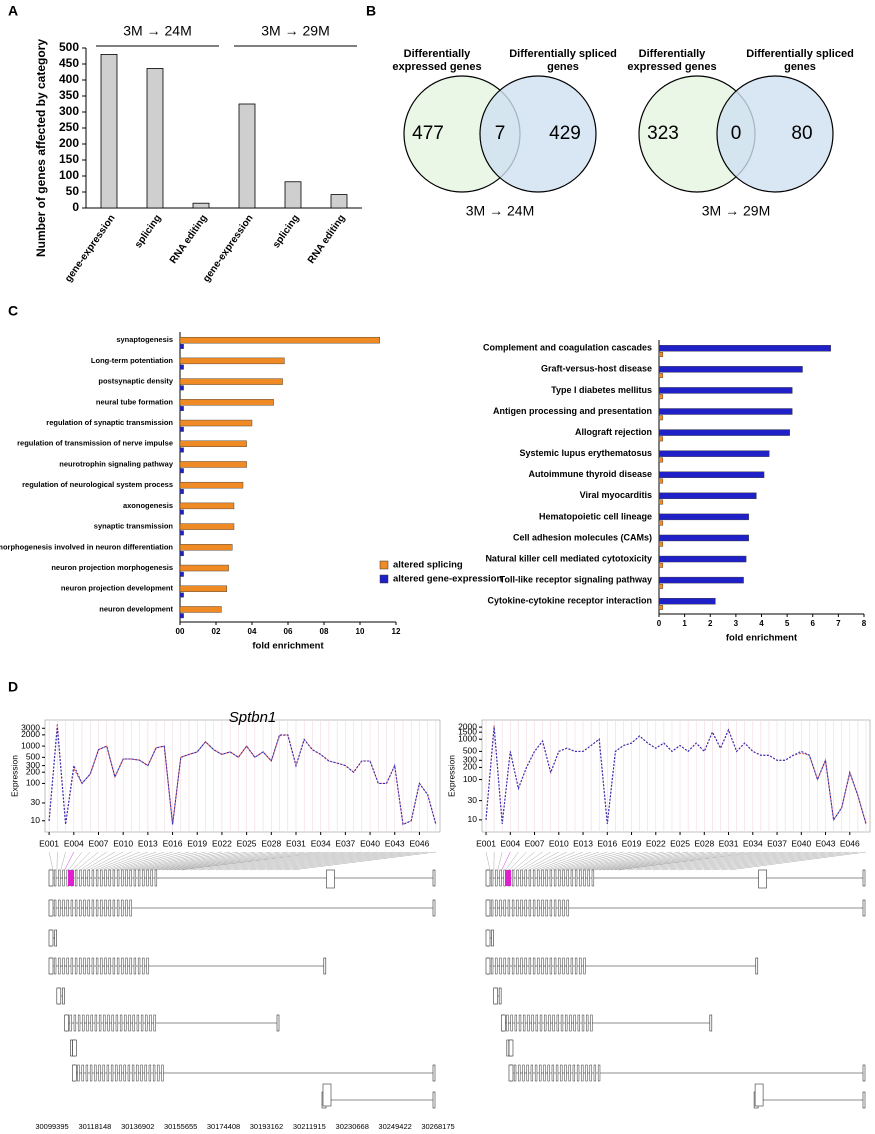  I want to click on y-tick-label: 1000, so click(467, 738).